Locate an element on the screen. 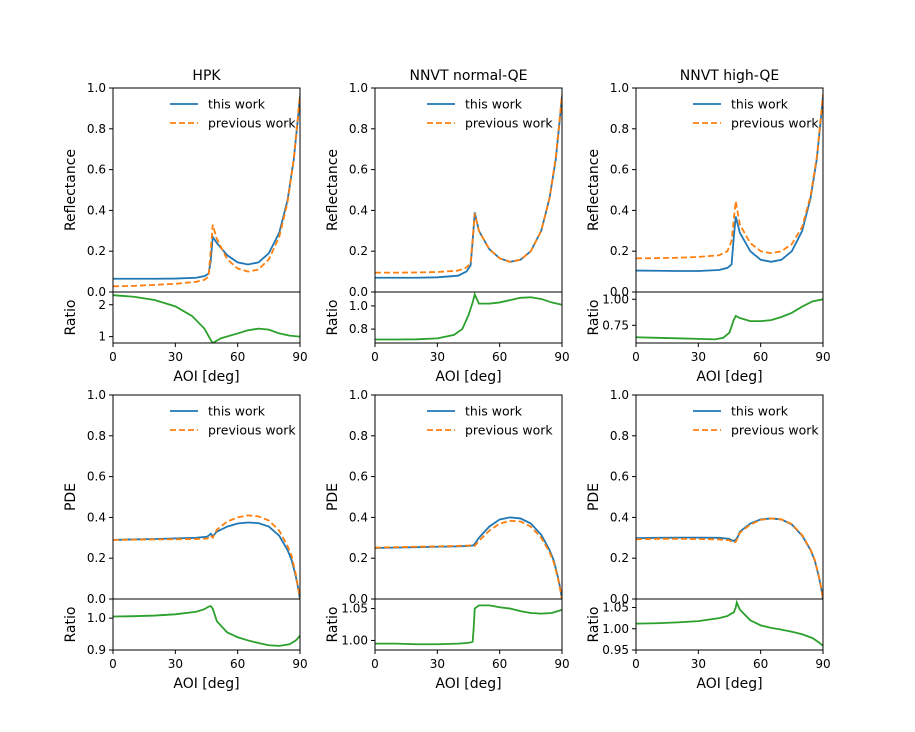 The width and height of the screenshot is (915, 732). panel-title: HPK is located at coordinates (206, 76).